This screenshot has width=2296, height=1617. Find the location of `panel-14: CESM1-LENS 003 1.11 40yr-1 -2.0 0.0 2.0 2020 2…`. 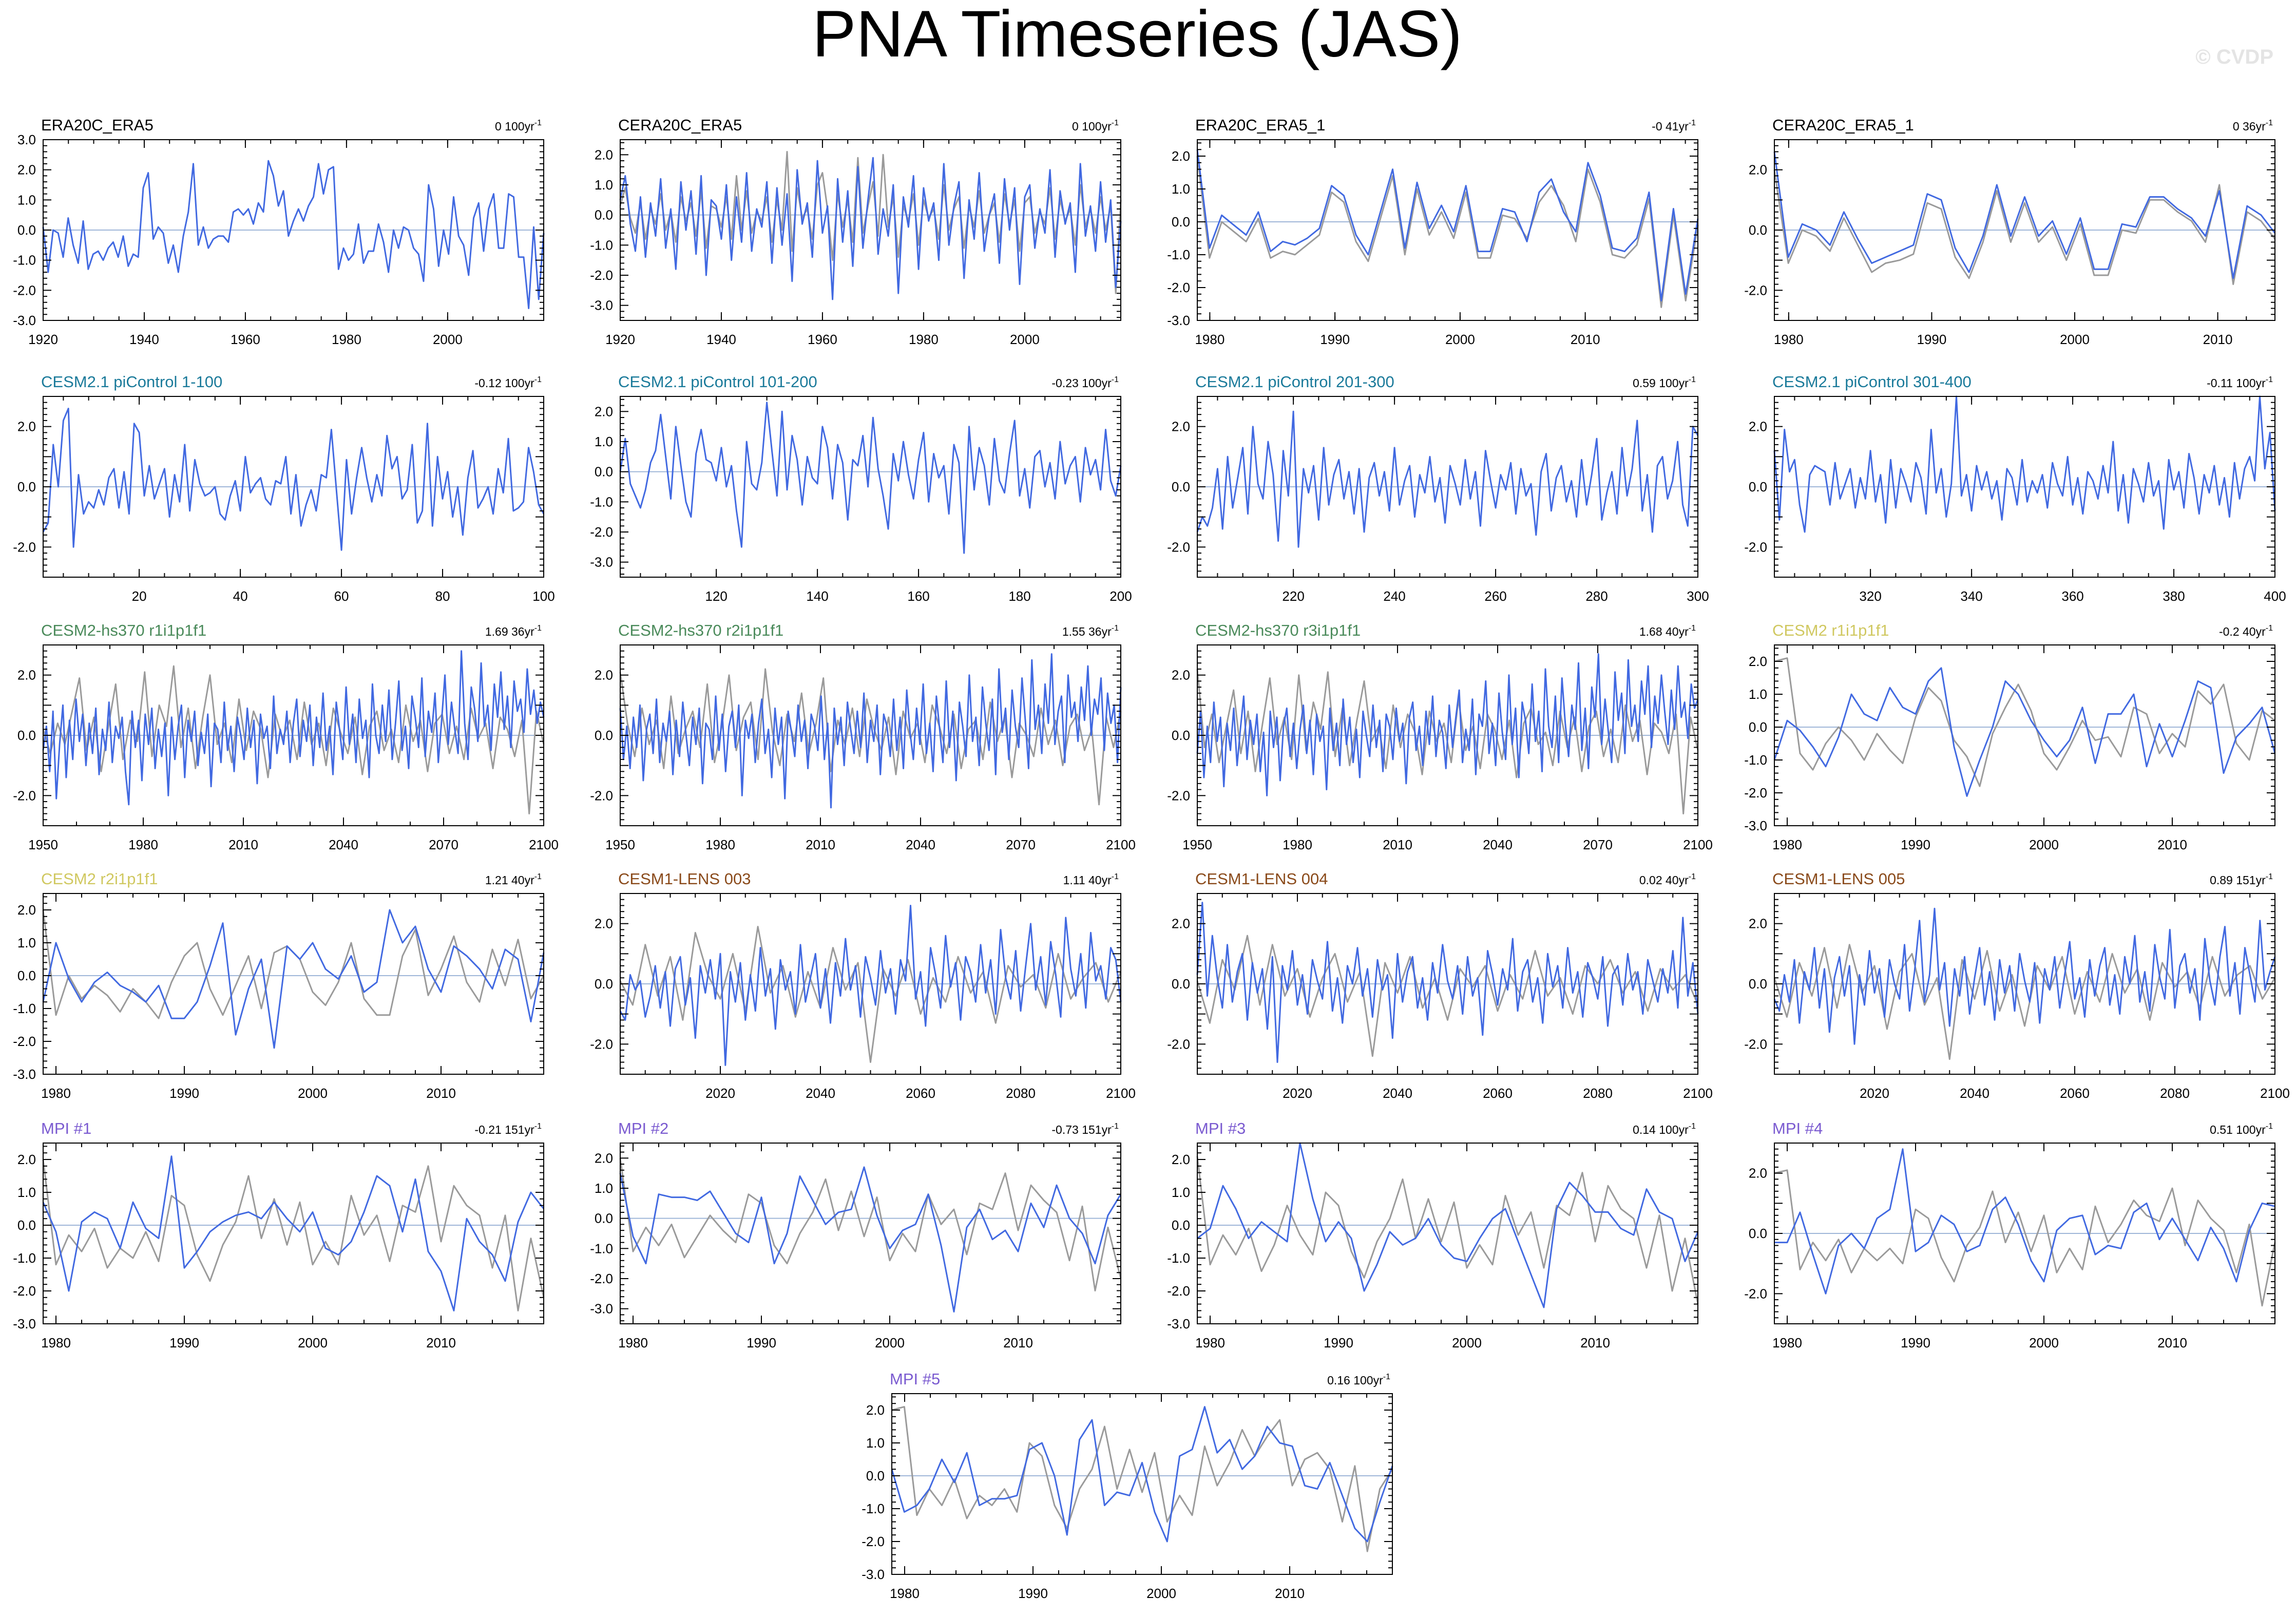

panel-14: CESM1-LENS 003 1.11 40yr-1 -2.0 0.0 2.0 2020 2… is located at coordinates (863, 986).